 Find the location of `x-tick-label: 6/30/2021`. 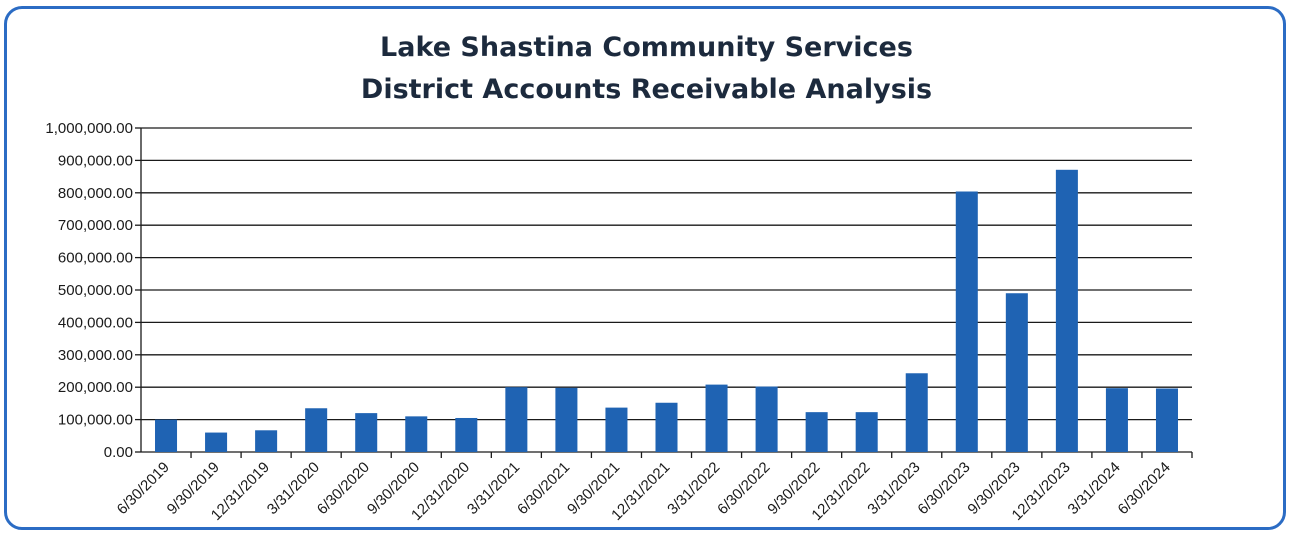

x-tick-label: 6/30/2021 is located at coordinates (543, 488).